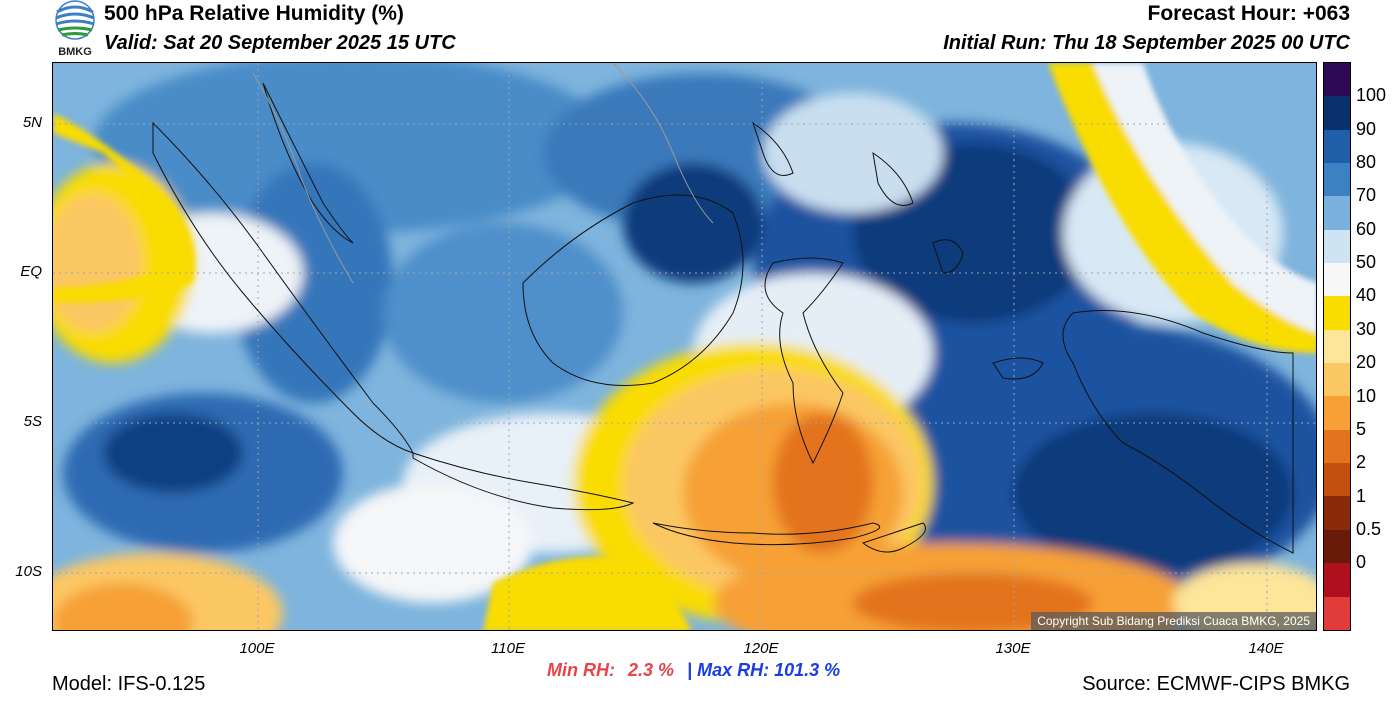 The height and width of the screenshot is (709, 1400). What do you see at coordinates (75, 31) in the screenshot?
I see `bmkg-logo-icon` at bounding box center [75, 31].